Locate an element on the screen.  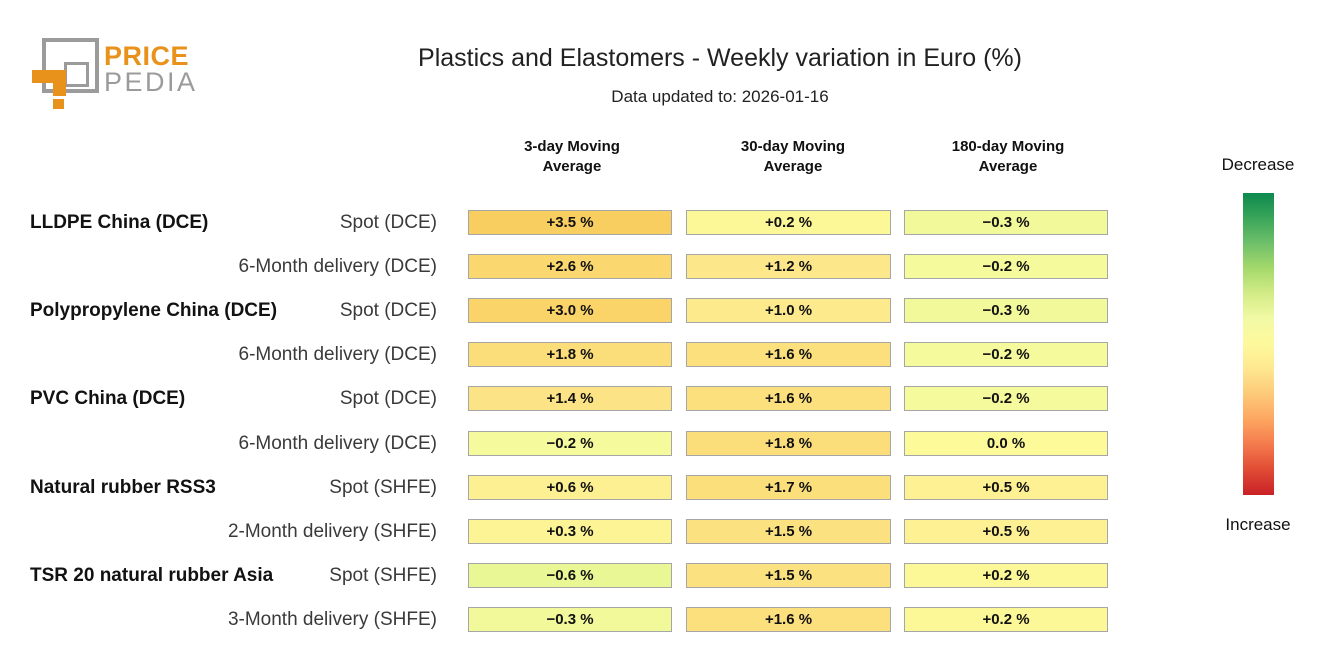
column-header-180day: 180-day Moving Average is located at coordinates (1008, 157).